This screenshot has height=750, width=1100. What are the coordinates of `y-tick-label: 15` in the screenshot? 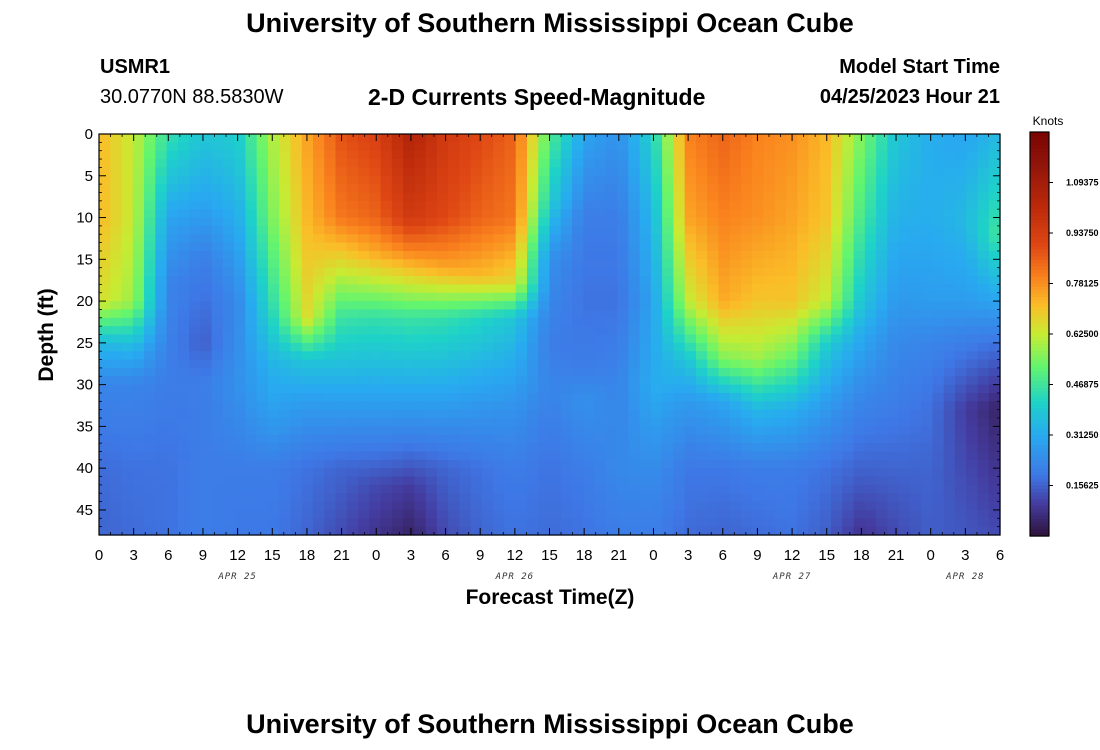 It's located at (84, 259).